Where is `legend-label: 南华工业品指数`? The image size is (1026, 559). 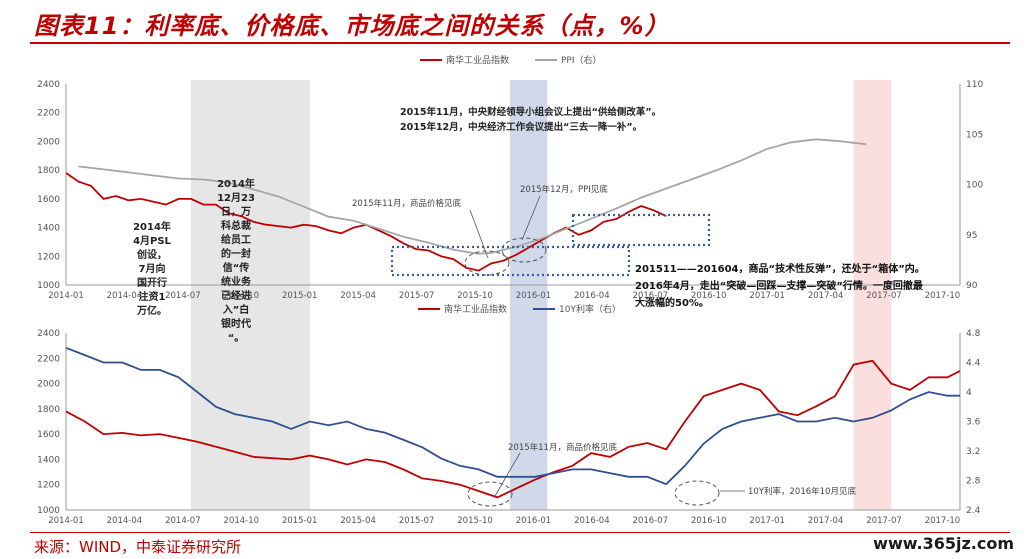 legend-label: 南华工业品指数 is located at coordinates (477, 60).